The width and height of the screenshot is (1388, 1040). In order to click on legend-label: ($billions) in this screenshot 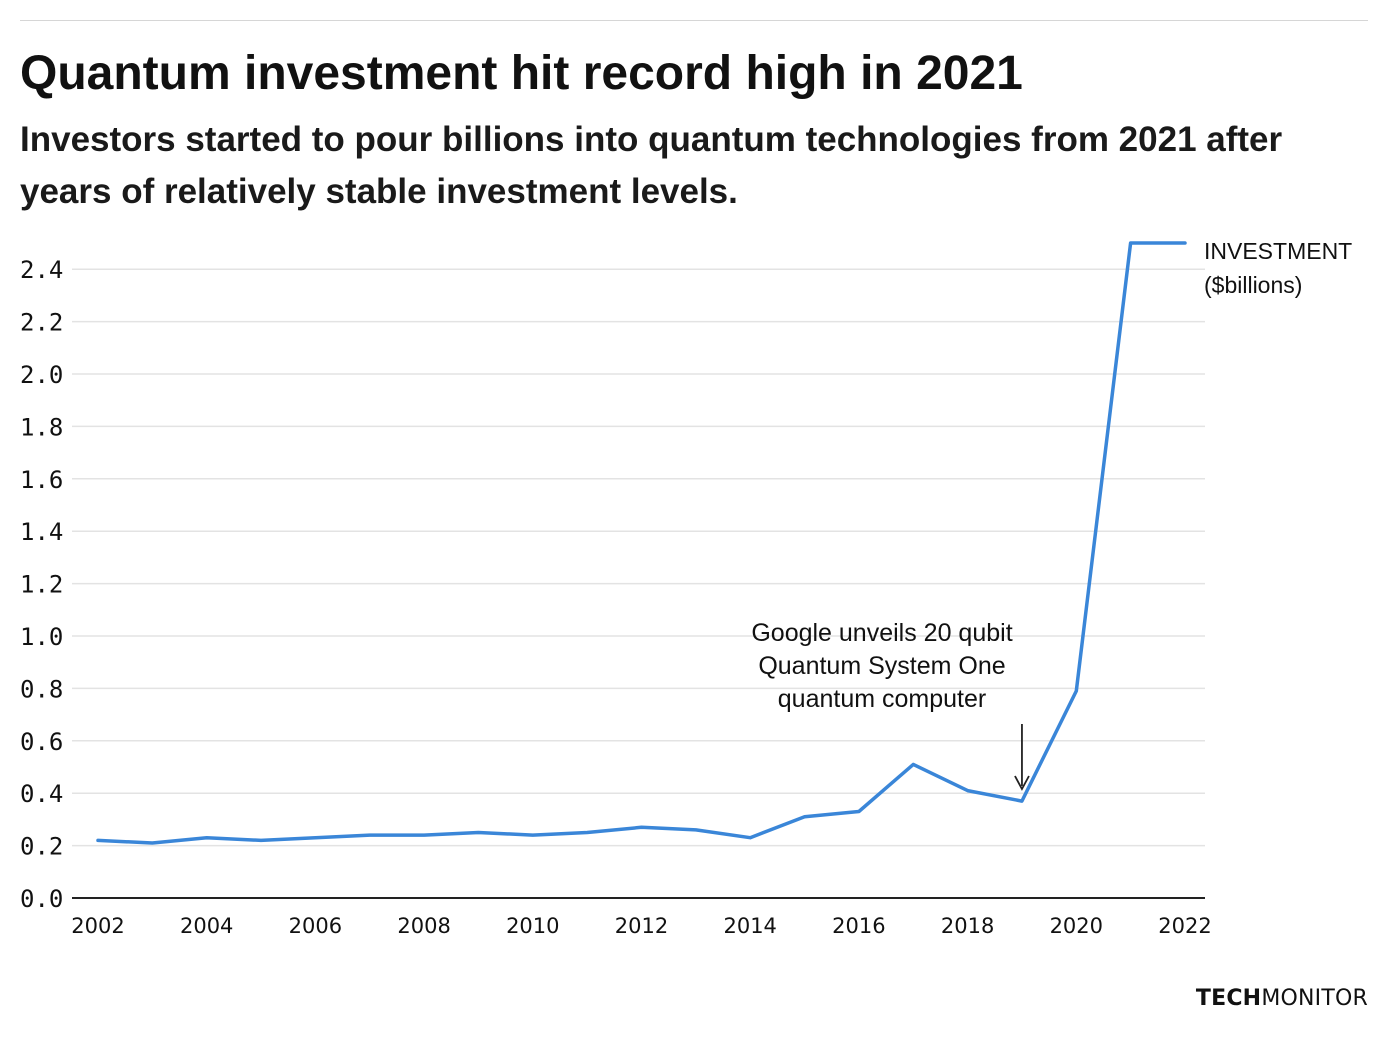, I will do `click(1253, 285)`.